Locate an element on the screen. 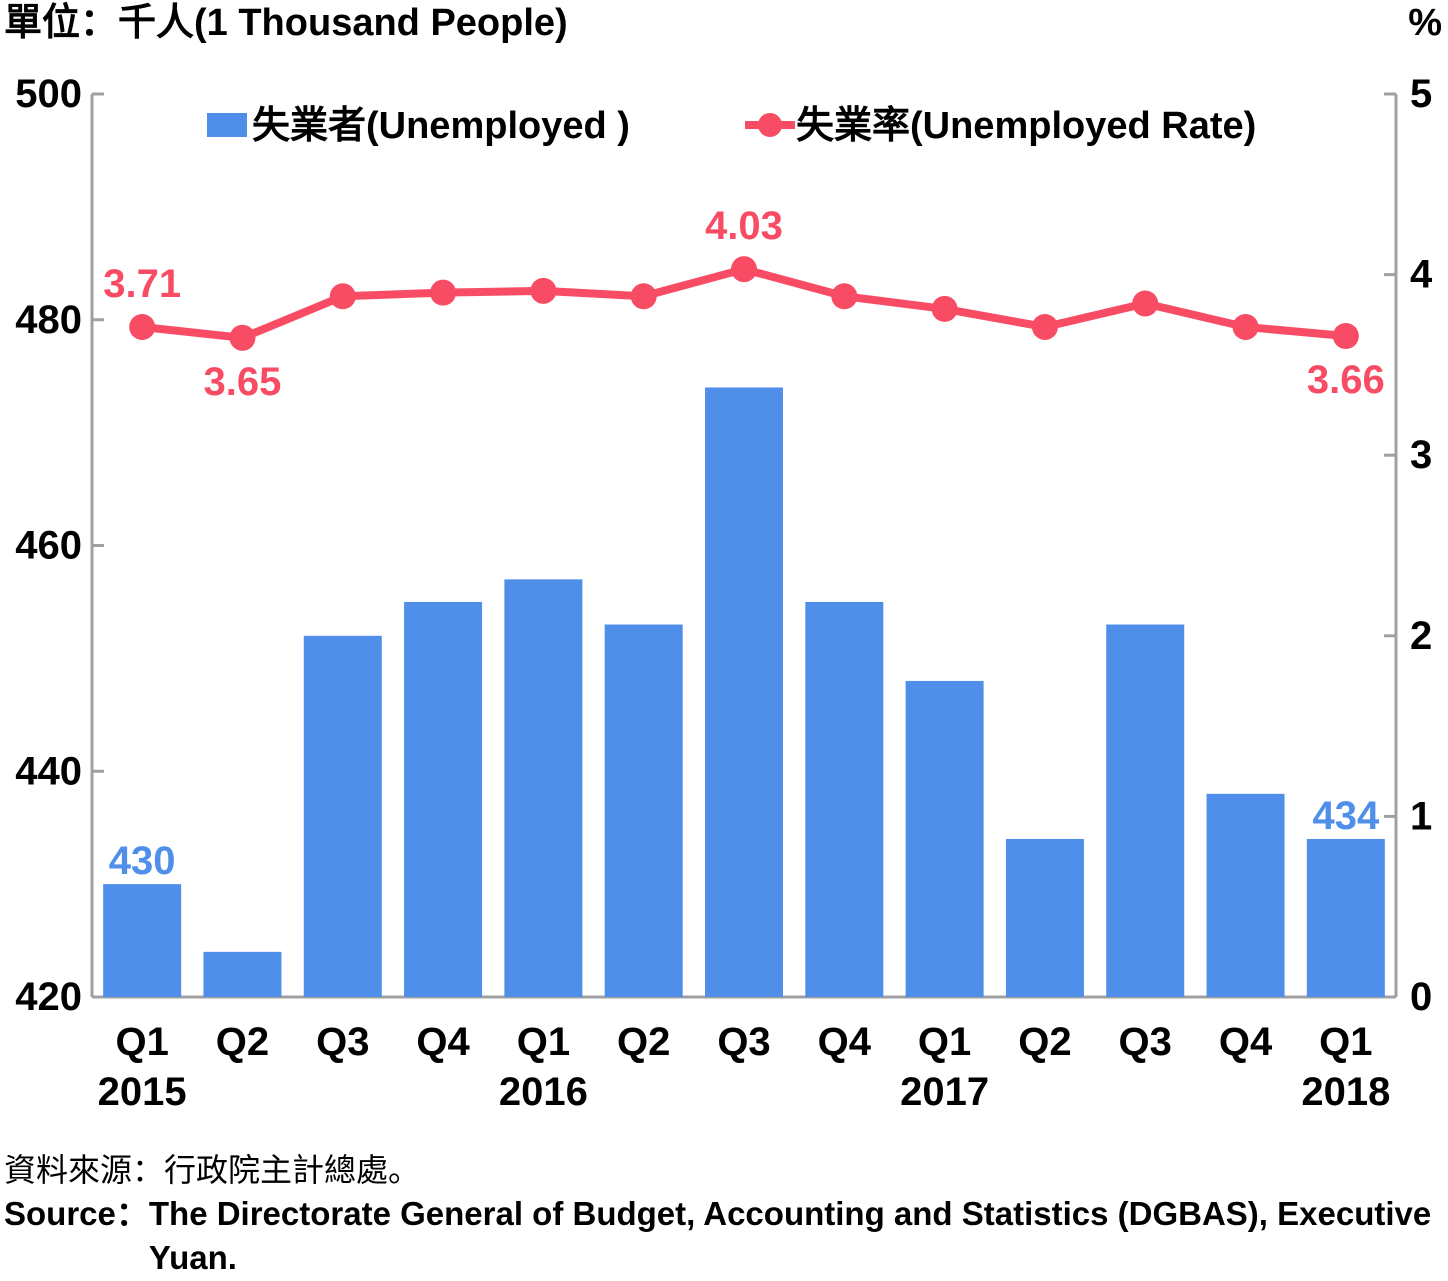 This screenshot has height=1281, width=1448. data-label: 430 is located at coordinates (142, 861).